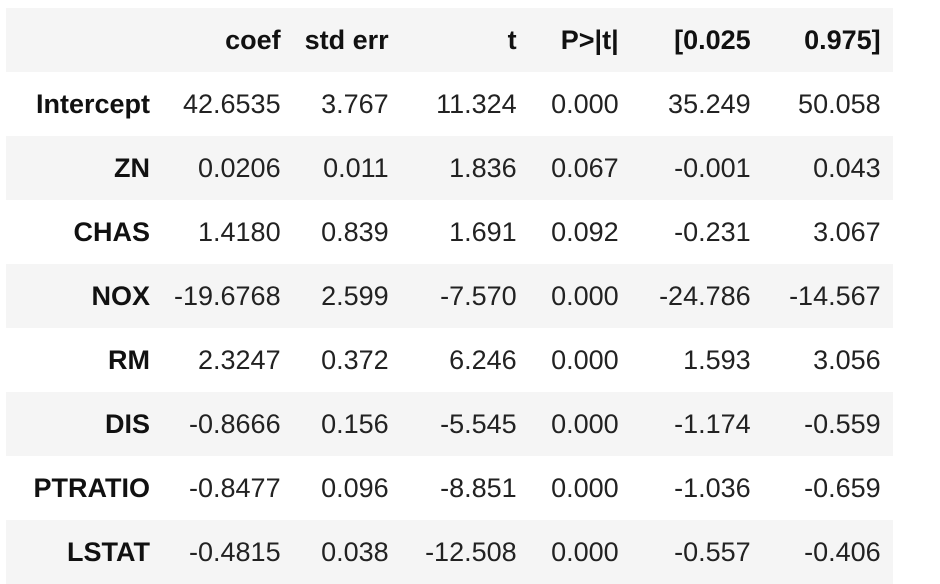 This screenshot has height=584, width=940. Describe the element at coordinates (712, 231) in the screenshot. I see `cell-ci-lower: -0.231` at that location.